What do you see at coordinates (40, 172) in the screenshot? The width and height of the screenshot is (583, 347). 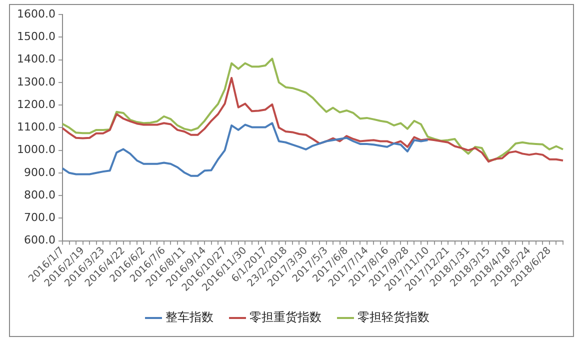 I see `y-tick-label: 900.0` at bounding box center [40, 172].